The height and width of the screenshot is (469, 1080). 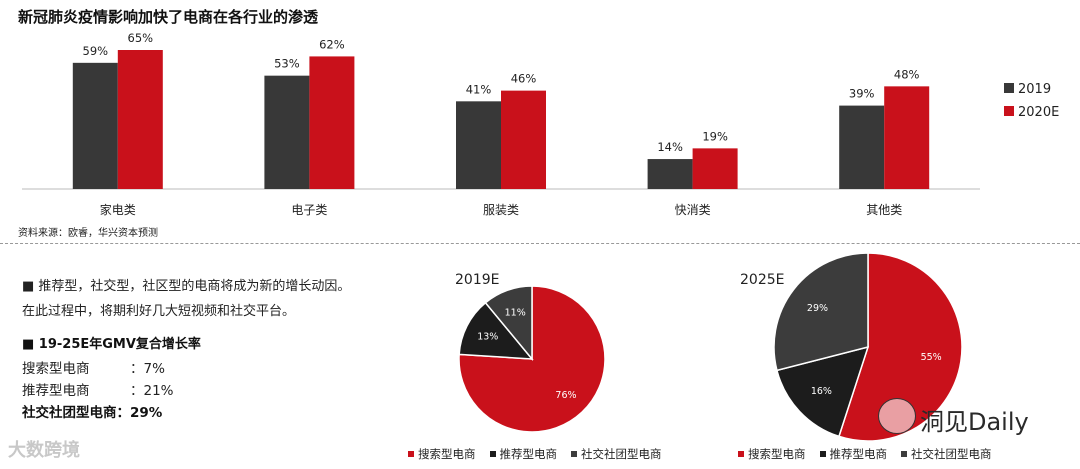 What do you see at coordinates (98, 389) in the screenshot?
I see `gmv-row-recommend: 推荐型电商 ：21%` at bounding box center [98, 389].